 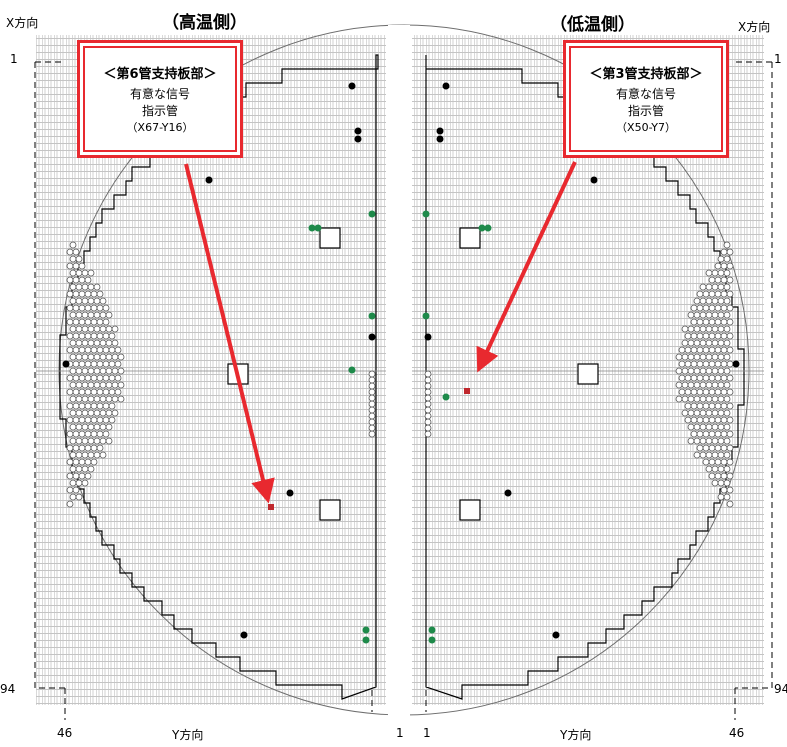 What do you see at coordinates (65, 733) in the screenshot?
I see `left-y-start-label: 46` at bounding box center [65, 733].